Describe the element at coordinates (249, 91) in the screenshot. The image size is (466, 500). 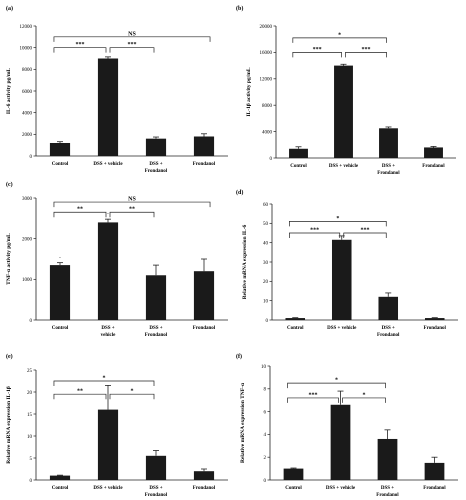
I see `y-axis-label: IL-1β activity pg/mL` at that location.